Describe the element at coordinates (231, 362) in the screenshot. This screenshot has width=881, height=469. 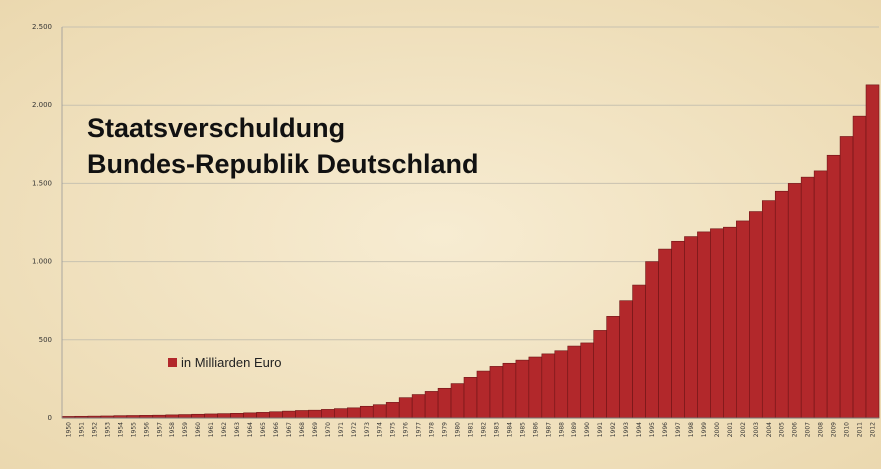
I see `legend-label: in Milliarden Euro` at that location.